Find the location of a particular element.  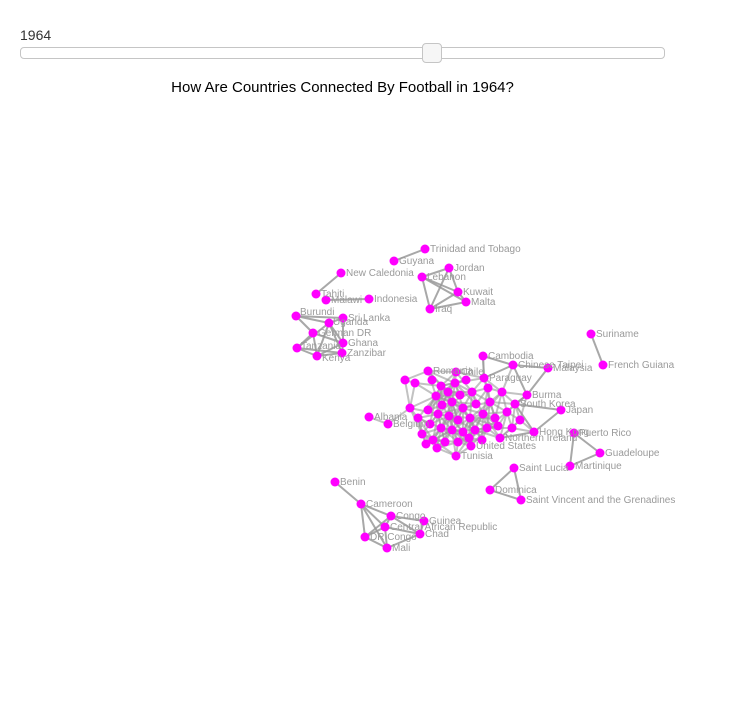

node-vc is located at coordinates (521, 500).